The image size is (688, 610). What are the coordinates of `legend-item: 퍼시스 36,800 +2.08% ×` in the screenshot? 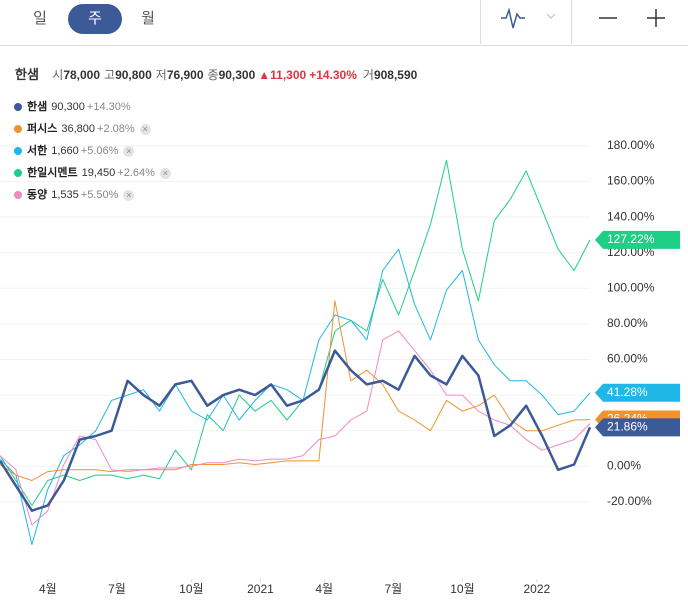 It's located at (92, 129).